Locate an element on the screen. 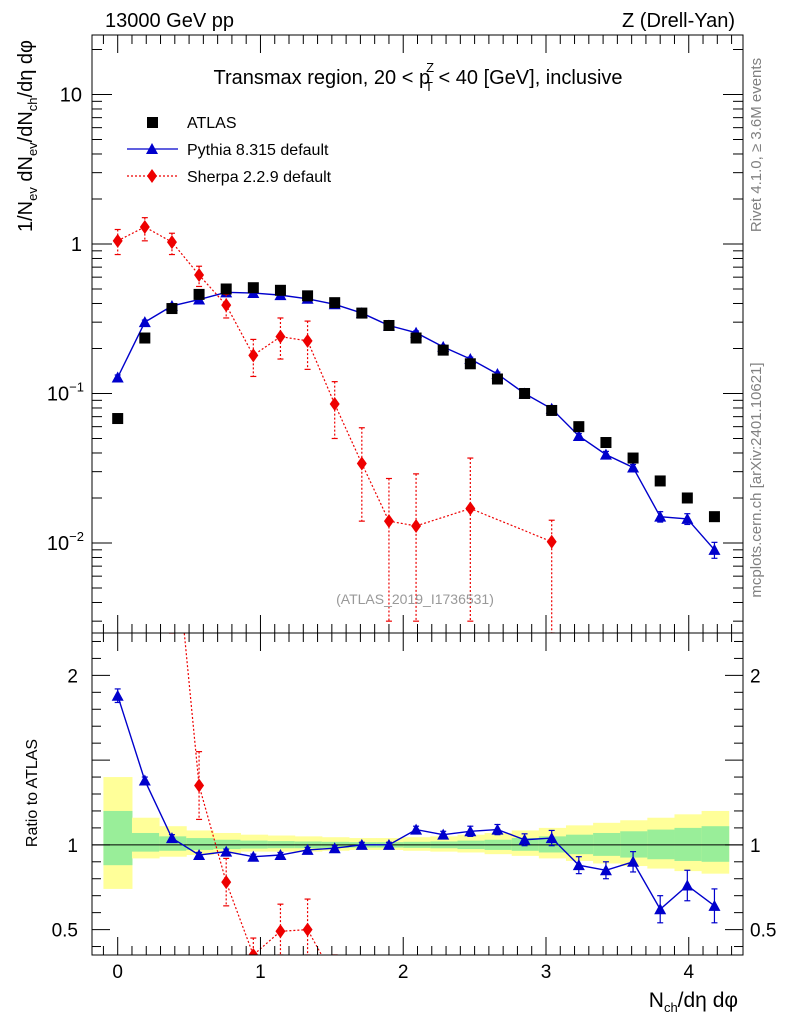  main-y-axis-label: 1/Nev dNev/dNch/dη dφ is located at coordinates (27, 136).